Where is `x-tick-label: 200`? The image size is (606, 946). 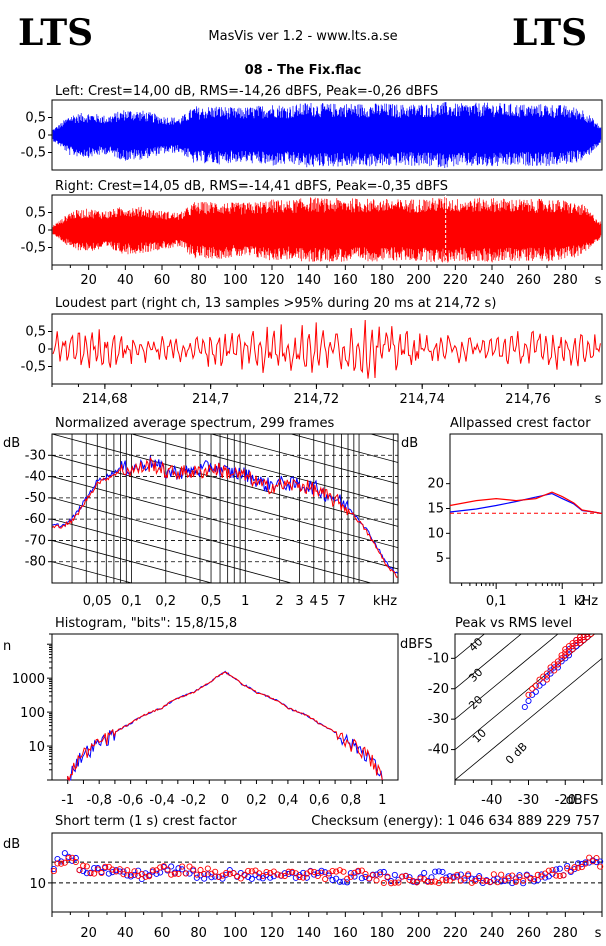
x-tick-label: 200 is located at coordinates (418, 933).